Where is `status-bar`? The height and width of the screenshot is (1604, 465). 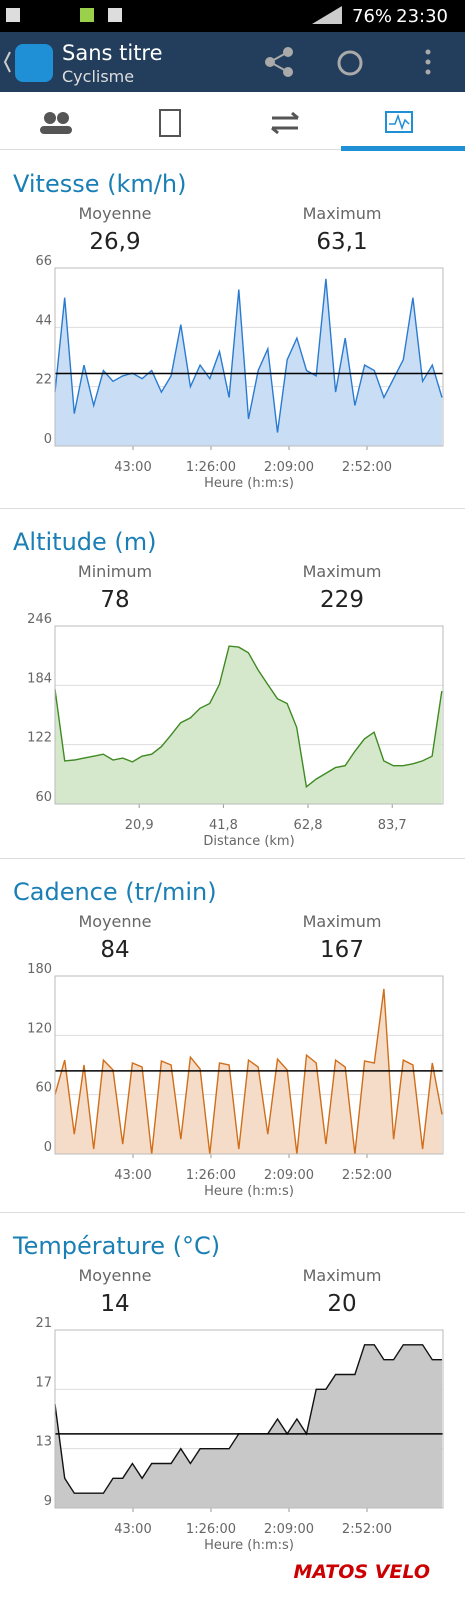 status-bar is located at coordinates (232, 16).